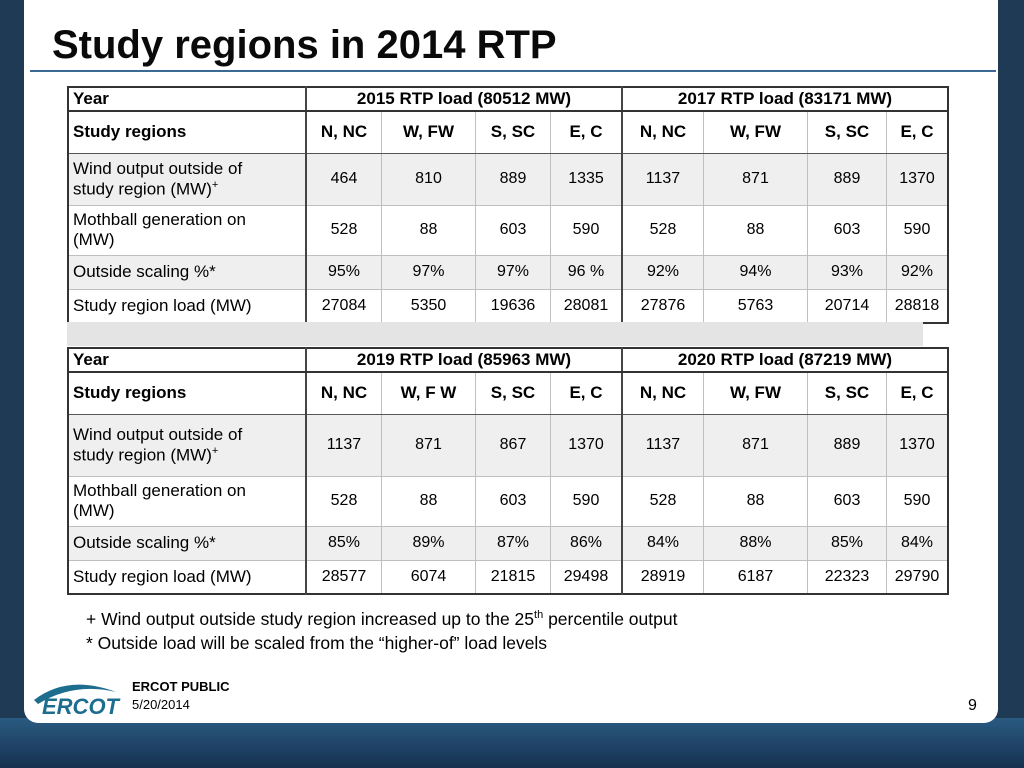 The width and height of the screenshot is (1024, 768). What do you see at coordinates (513, 71) in the screenshot?
I see `title-divider` at bounding box center [513, 71].